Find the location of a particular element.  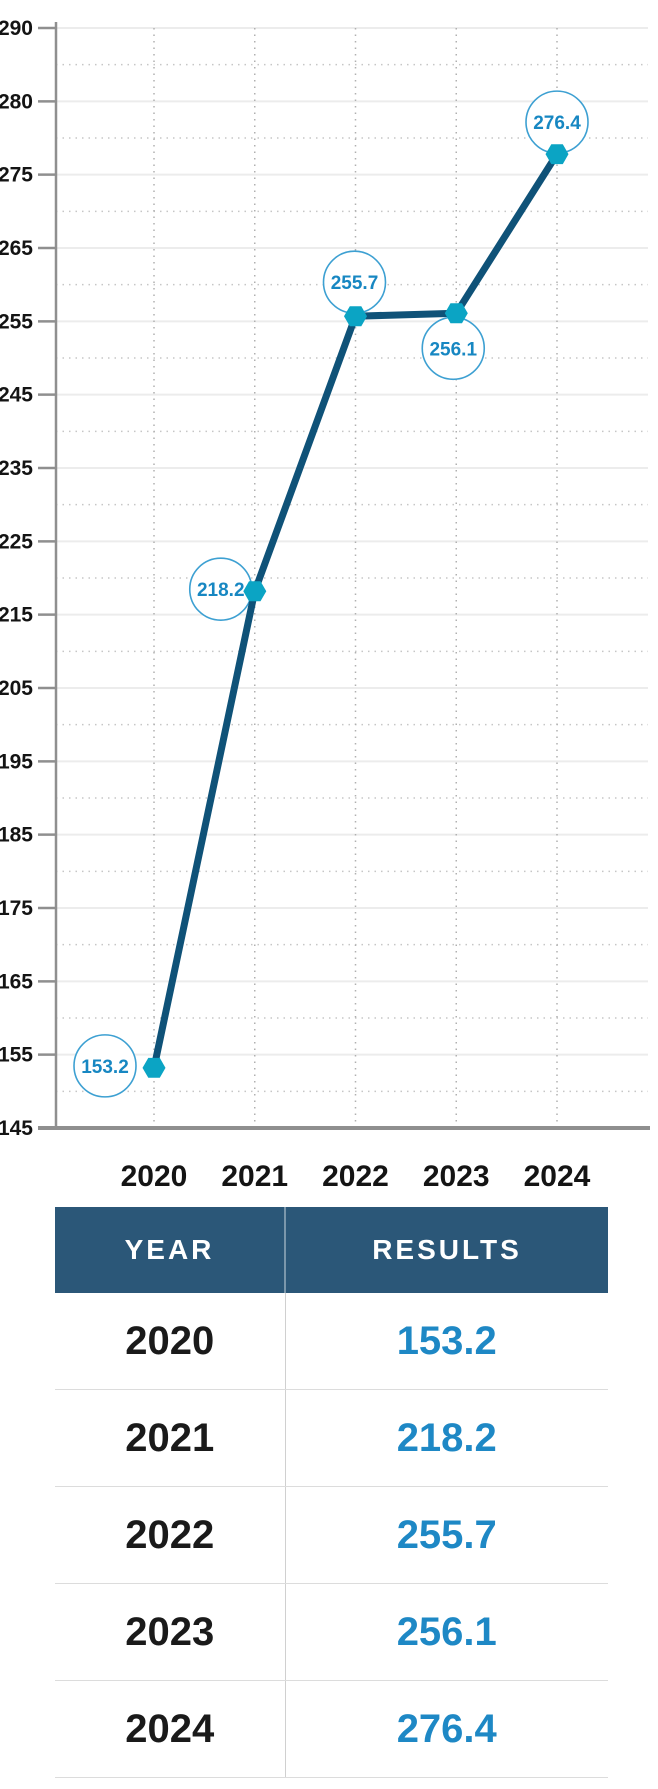

y-tick-label: 165 is located at coordinates (16, 981).